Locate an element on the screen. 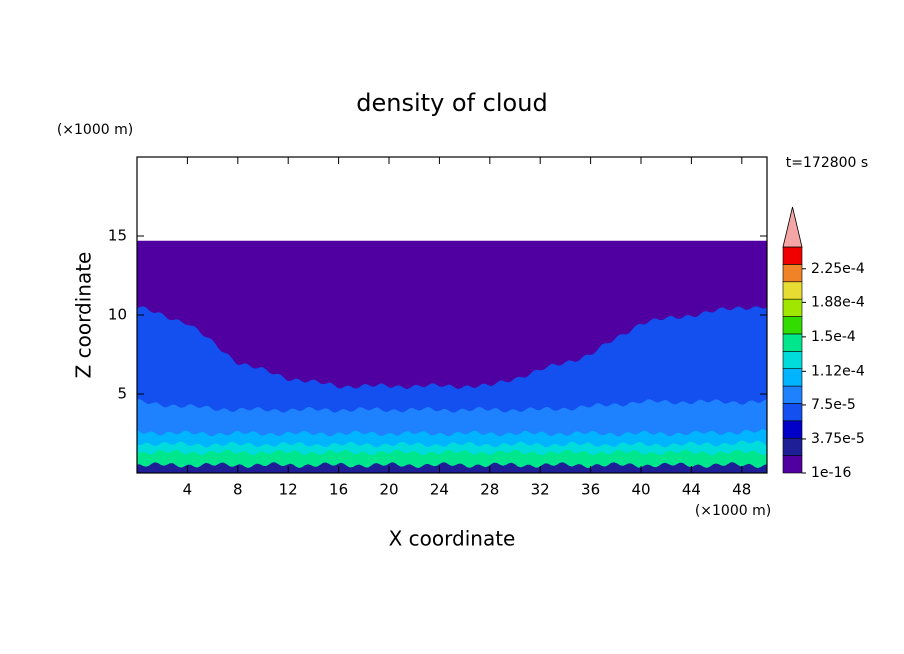  x-tick-label: 16 is located at coordinates (338, 490).